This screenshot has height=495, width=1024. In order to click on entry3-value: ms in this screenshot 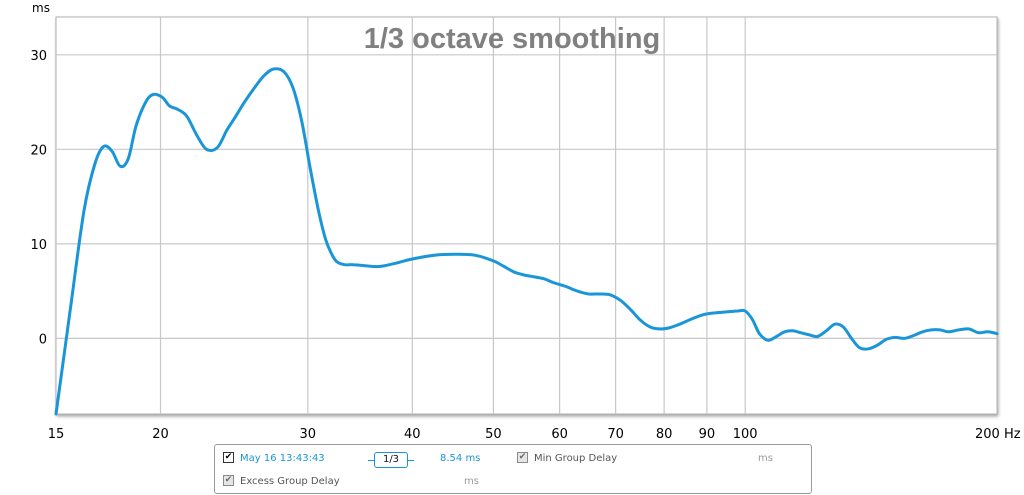, I will do `click(471, 481)`.